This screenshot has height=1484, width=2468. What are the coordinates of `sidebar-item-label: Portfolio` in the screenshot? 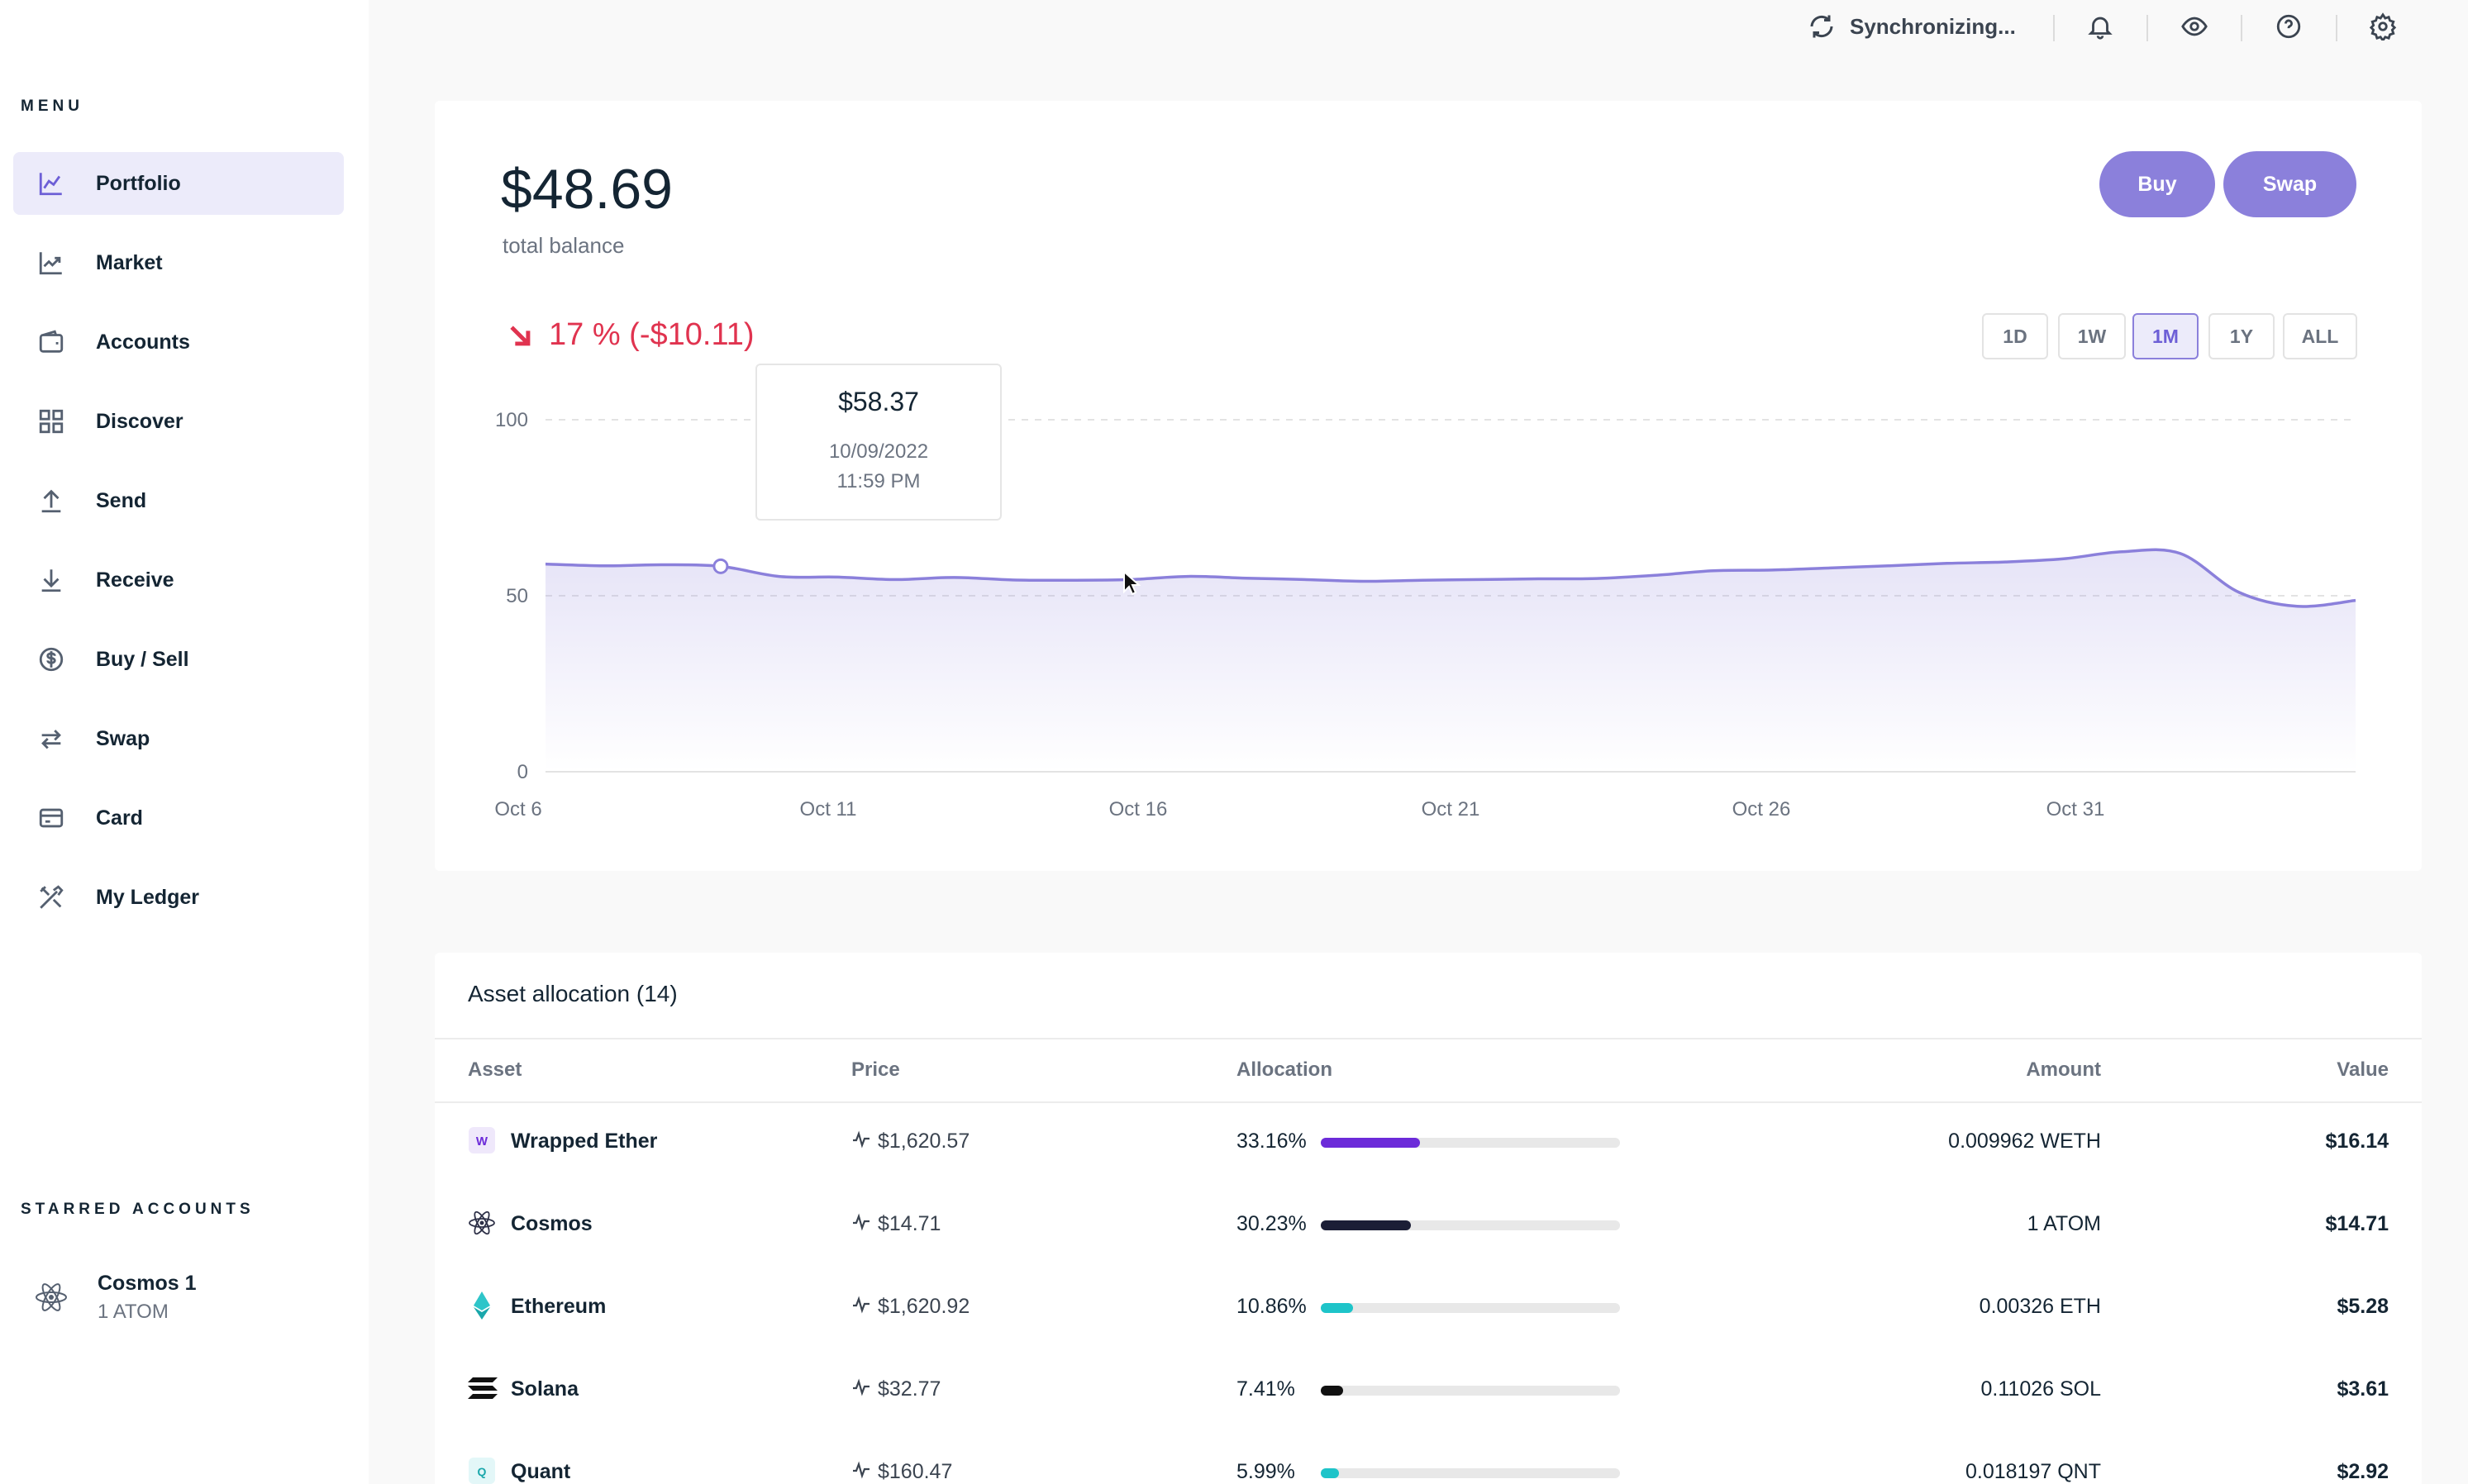 It's located at (138, 183).